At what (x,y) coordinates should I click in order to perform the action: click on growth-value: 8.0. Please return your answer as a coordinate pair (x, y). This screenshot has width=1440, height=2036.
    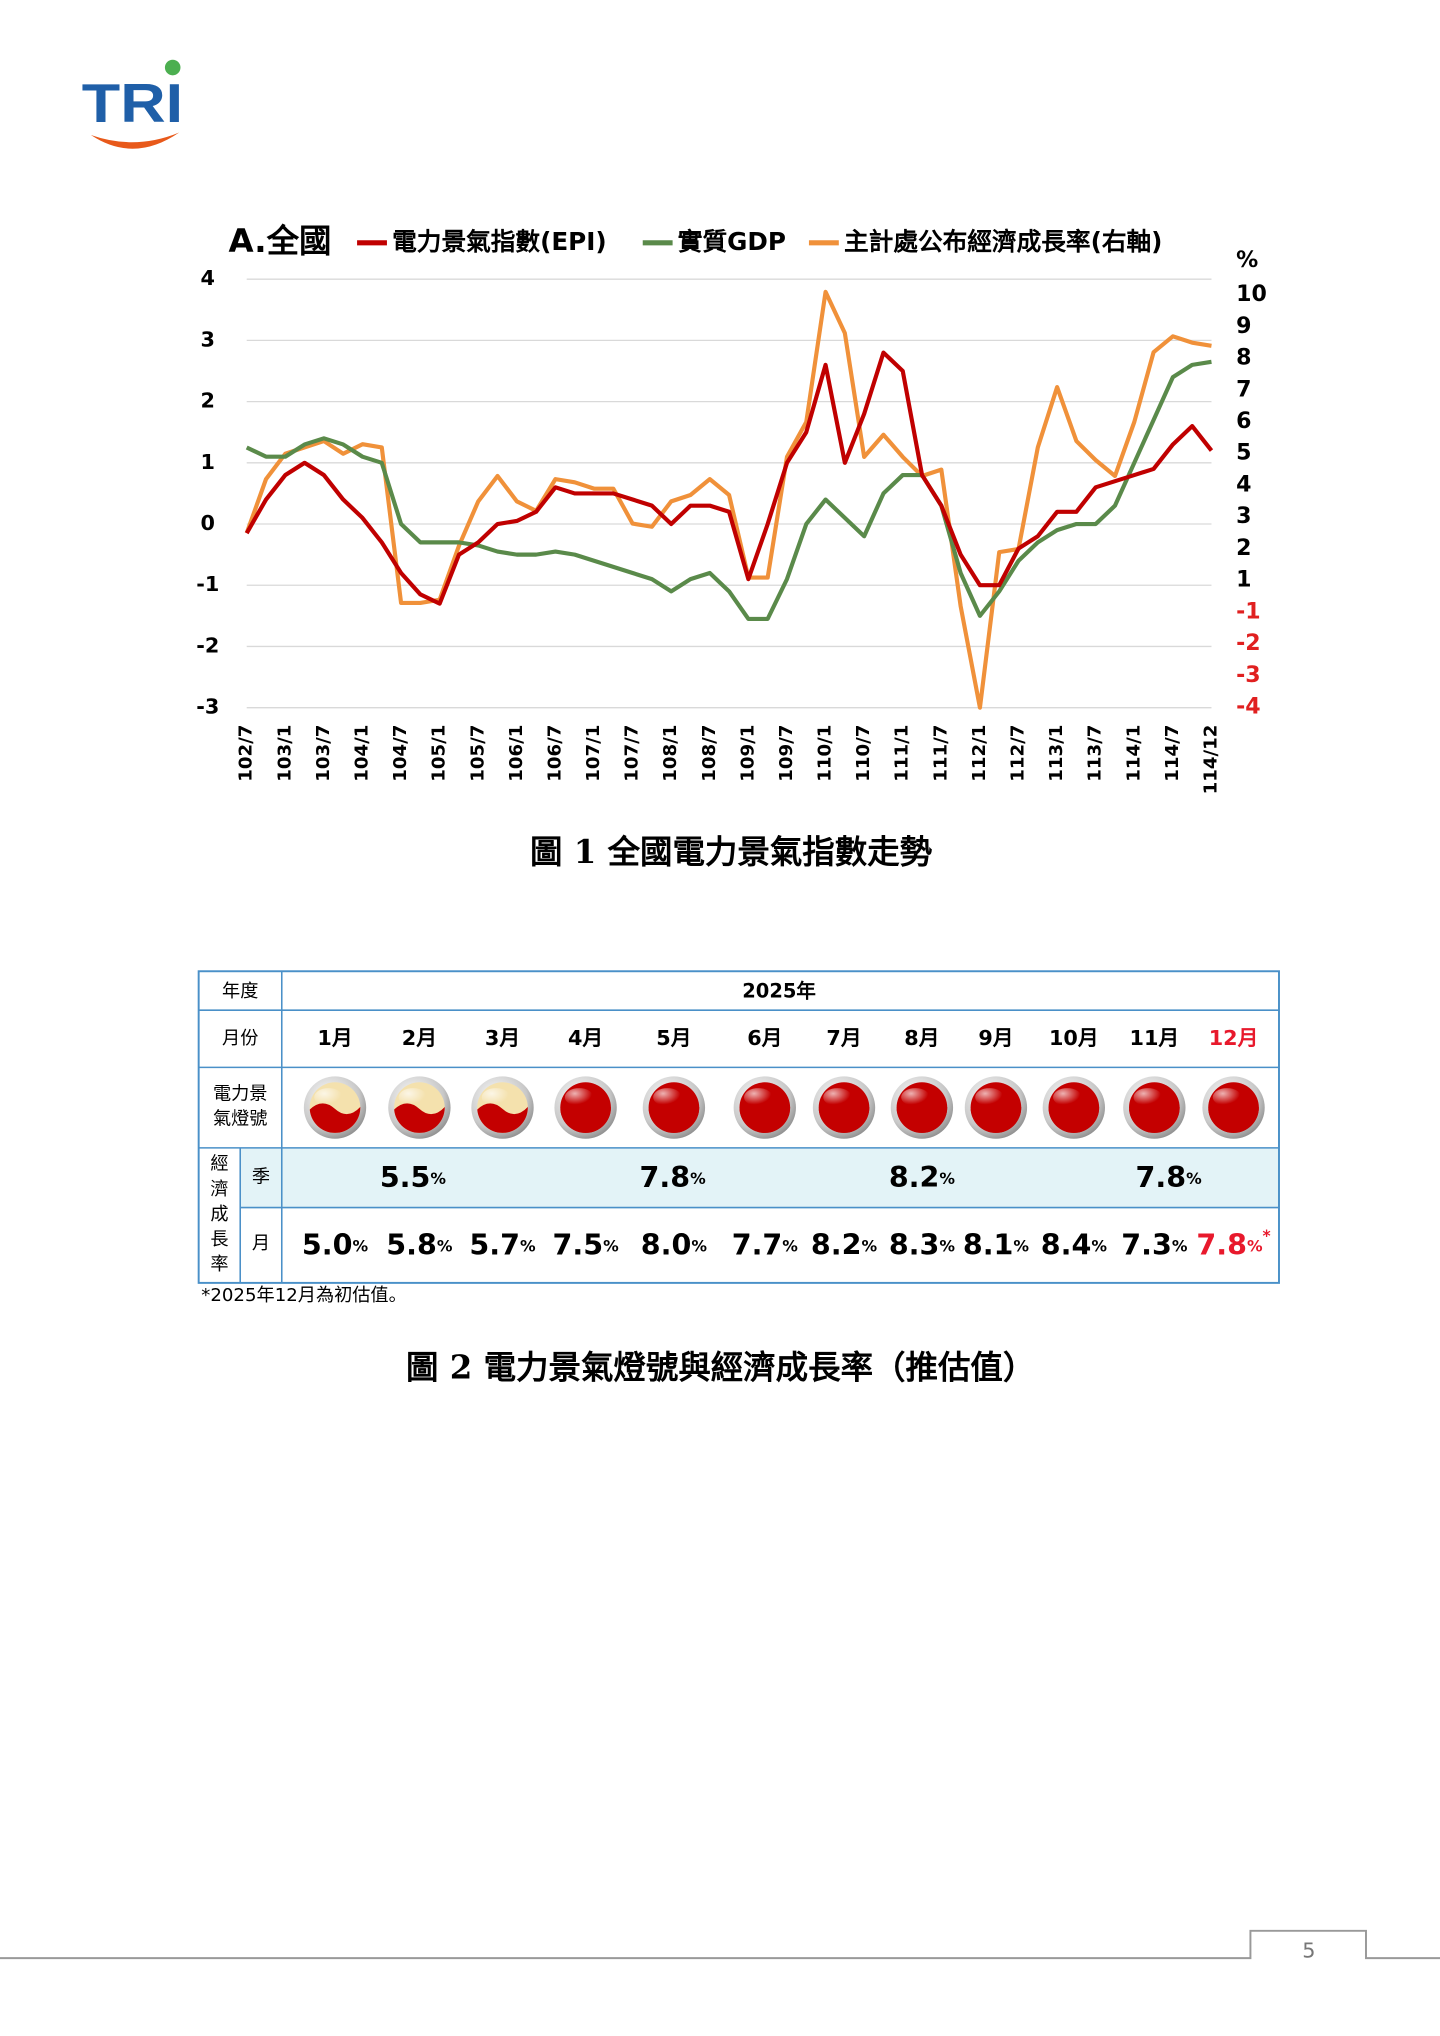
    Looking at the image, I should click on (666, 1245).